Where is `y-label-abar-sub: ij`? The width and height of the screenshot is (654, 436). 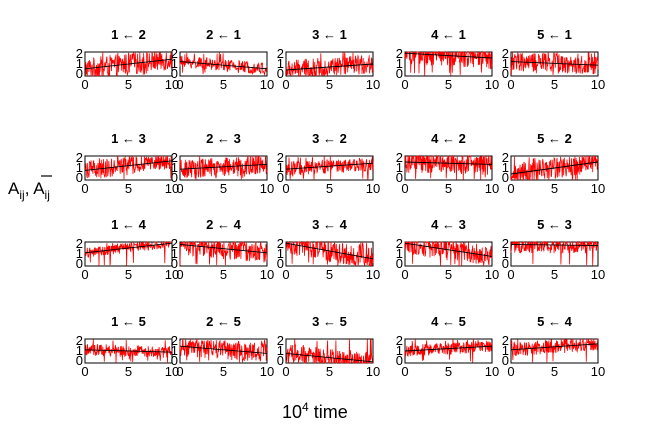 y-label-abar-sub: ij is located at coordinates (47, 195).